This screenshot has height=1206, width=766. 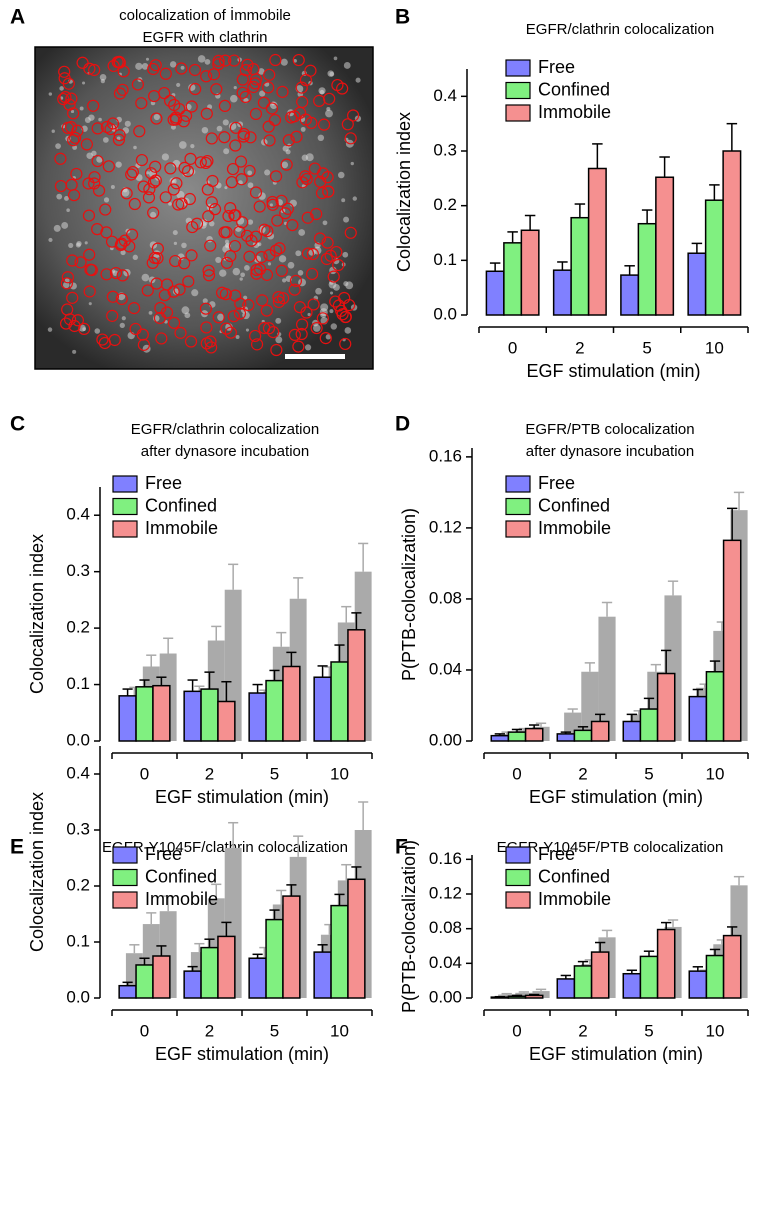 What do you see at coordinates (205, 15) in the screenshot?
I see `chart-title: colocalization of İmmobile` at bounding box center [205, 15].